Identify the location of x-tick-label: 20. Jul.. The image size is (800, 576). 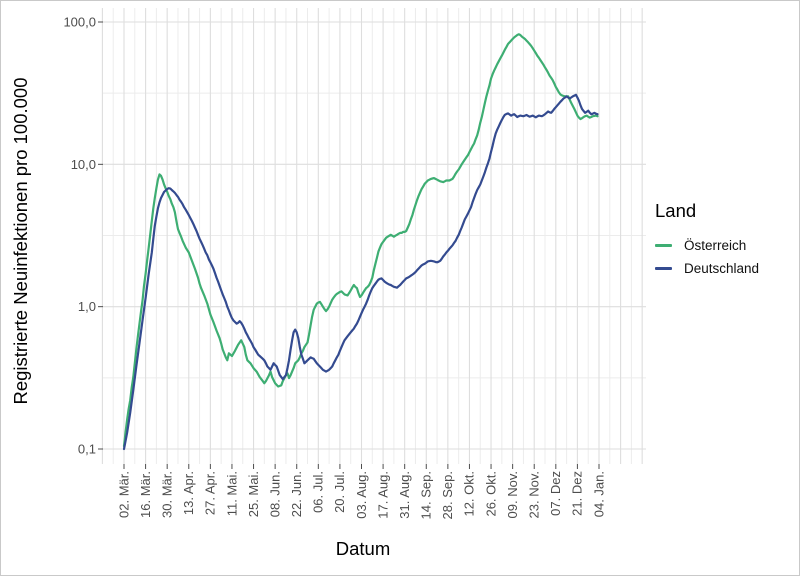
(339, 492).